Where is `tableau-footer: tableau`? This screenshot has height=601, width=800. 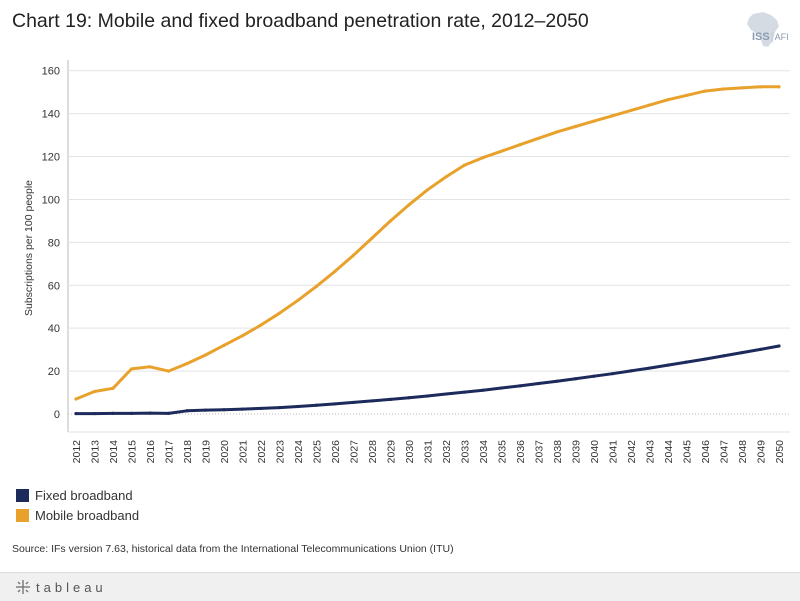
tableau-footer: tableau is located at coordinates (400, 586).